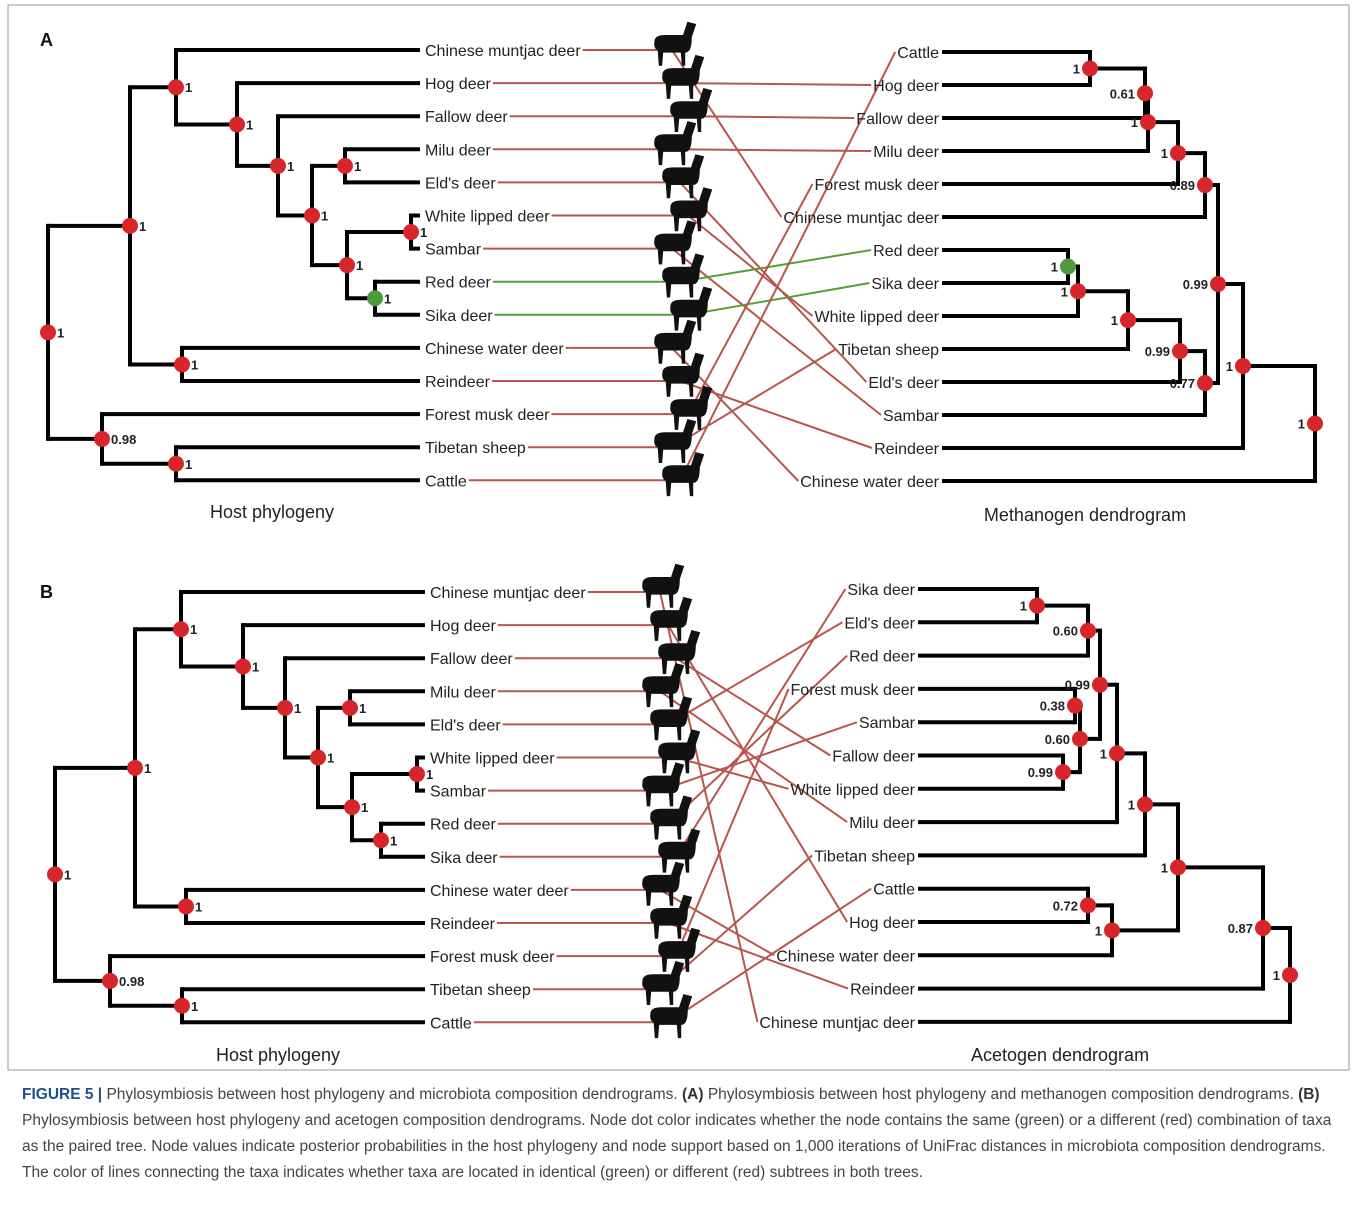 Image resolution: width=1357 pixels, height=1232 pixels. Describe the element at coordinates (499, 891) in the screenshot. I see `taxon-label: Chinese water deer` at that location.